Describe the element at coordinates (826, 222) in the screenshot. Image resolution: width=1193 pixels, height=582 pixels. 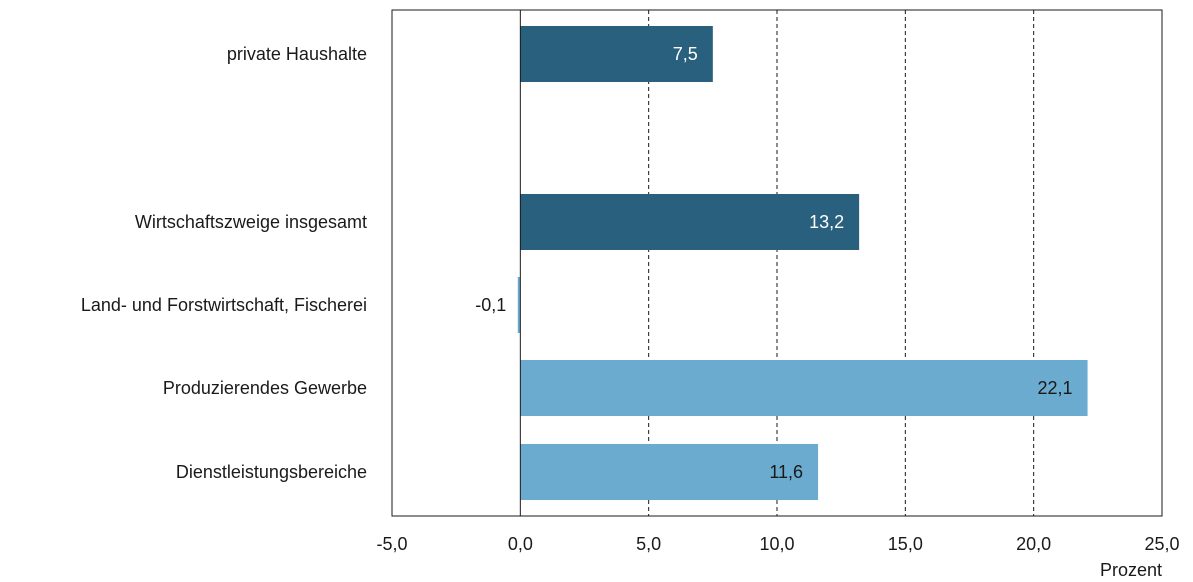
I see `data-label: 13,2` at that location.